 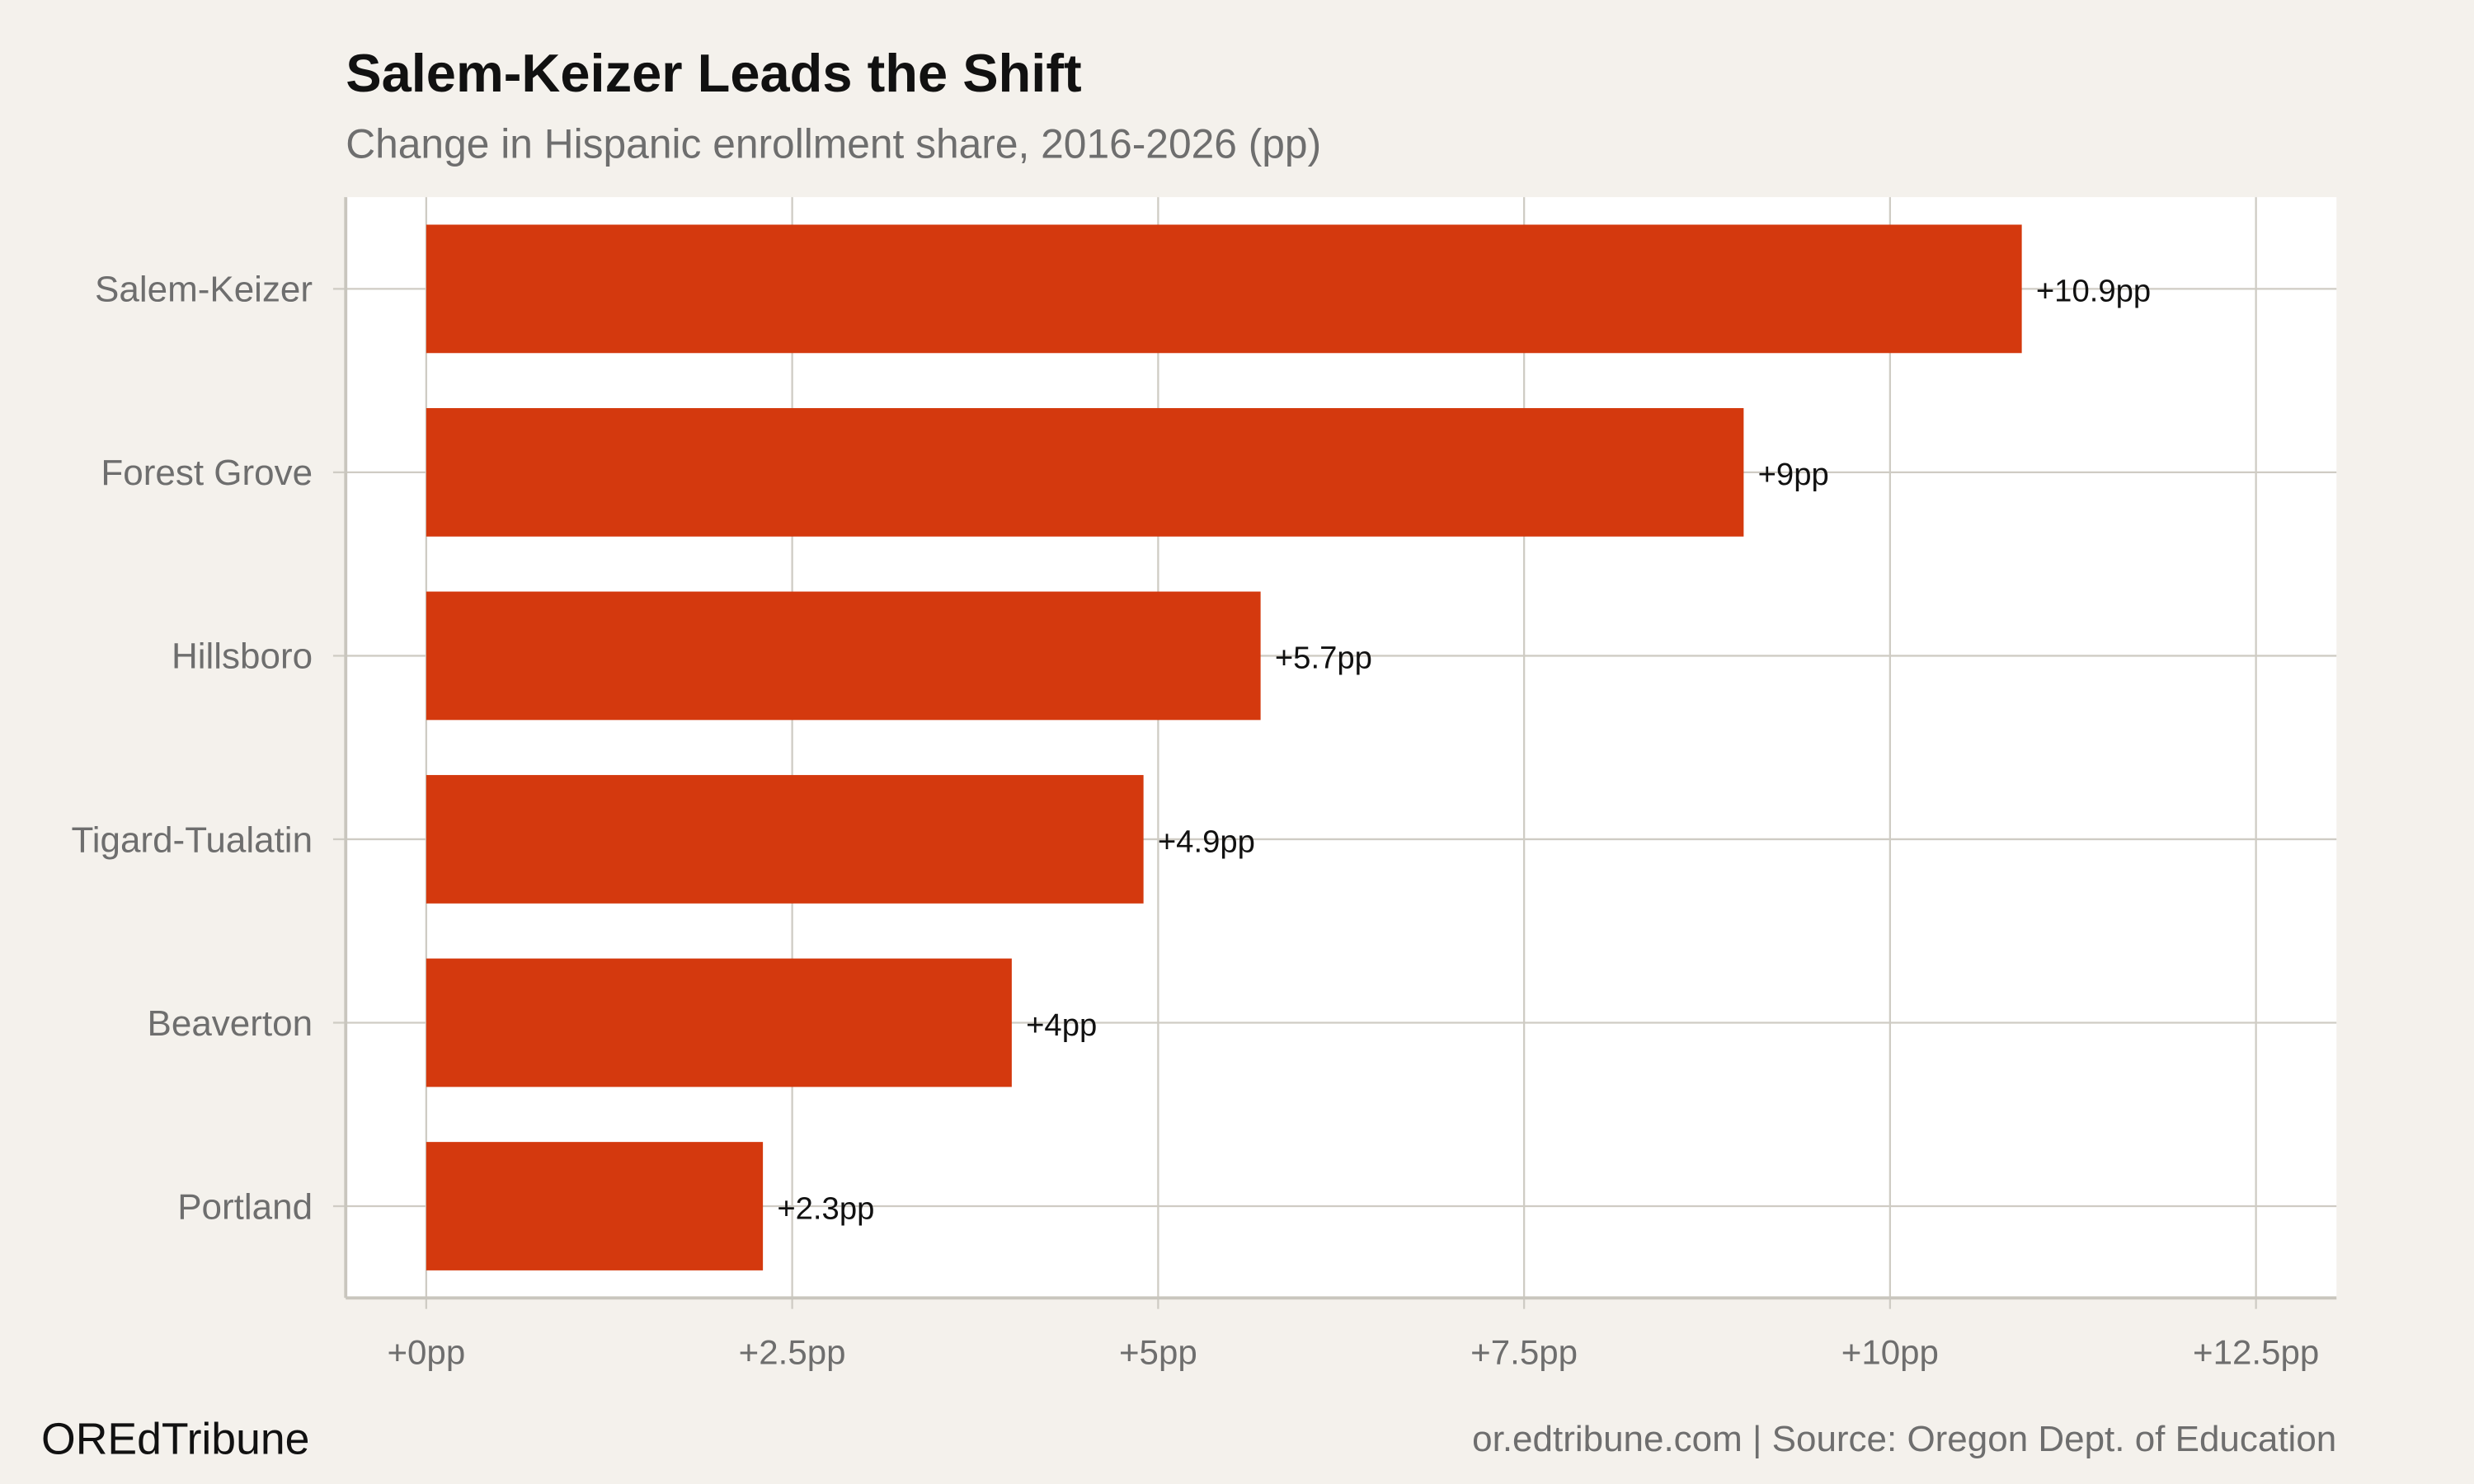 What do you see at coordinates (1158, 1352) in the screenshot?
I see `x-tick-label: +5pp` at bounding box center [1158, 1352].